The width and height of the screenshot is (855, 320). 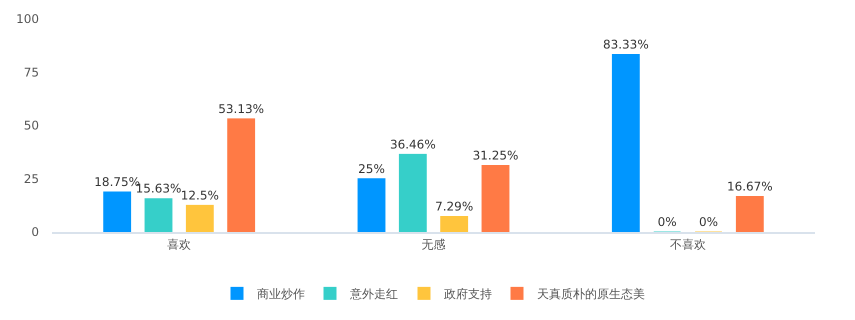 I want to click on data-label: 18.75%, so click(x=117, y=182).